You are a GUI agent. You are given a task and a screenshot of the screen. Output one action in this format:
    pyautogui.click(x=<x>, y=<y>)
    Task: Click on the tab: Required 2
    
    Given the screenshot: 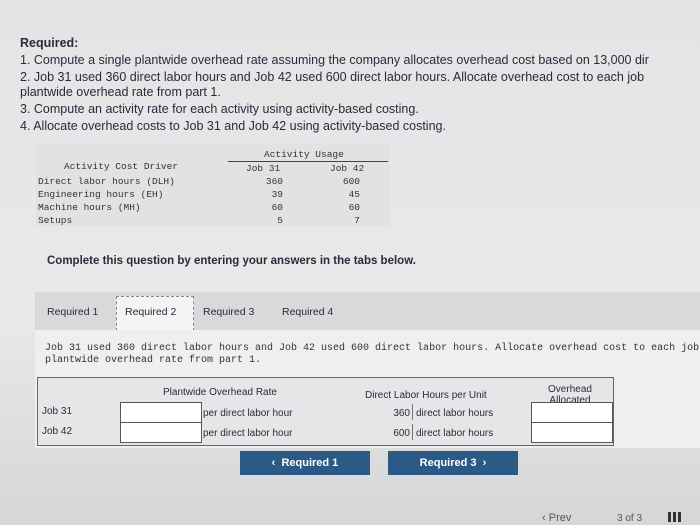 What is the action you would take?
    pyautogui.click(x=151, y=312)
    